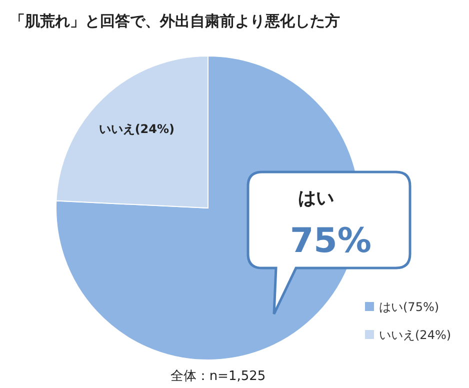 The height and width of the screenshot is (388, 469). I want to click on slice-label: はい, so click(316, 198).